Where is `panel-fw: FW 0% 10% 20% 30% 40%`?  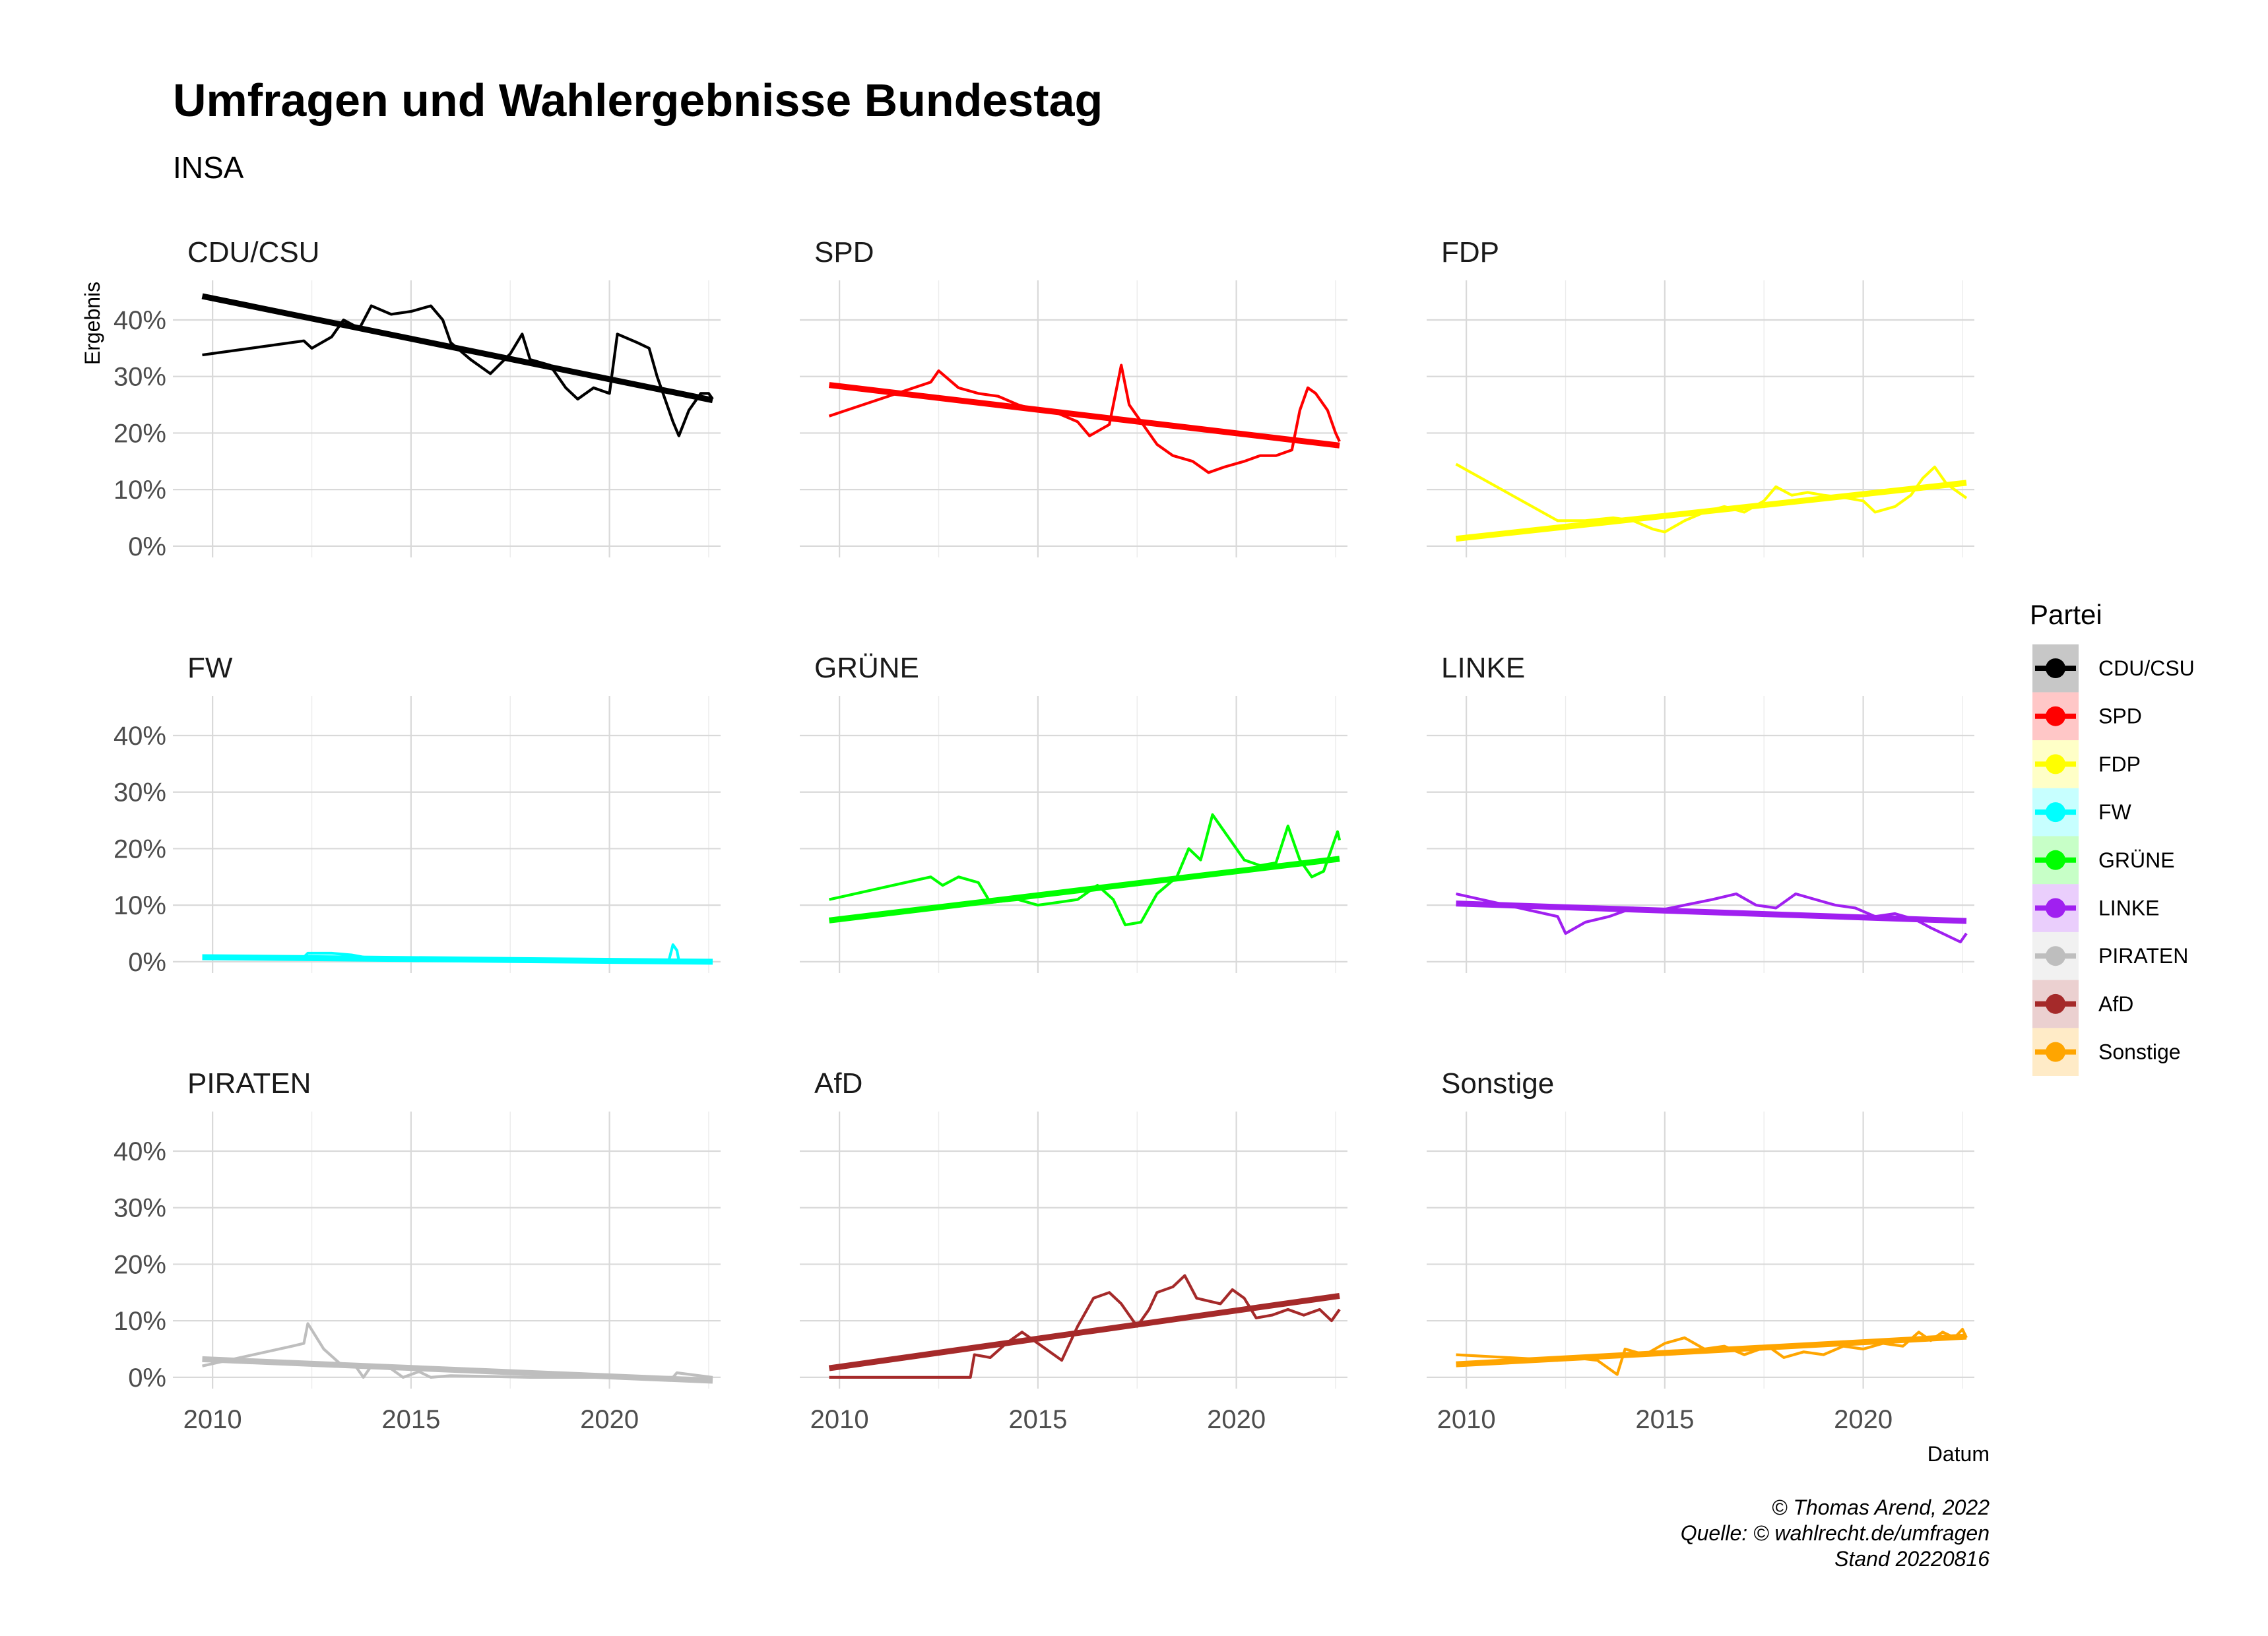
panel-fw: FW 0% 10% 20% 30% 40% is located at coordinates (417, 814).